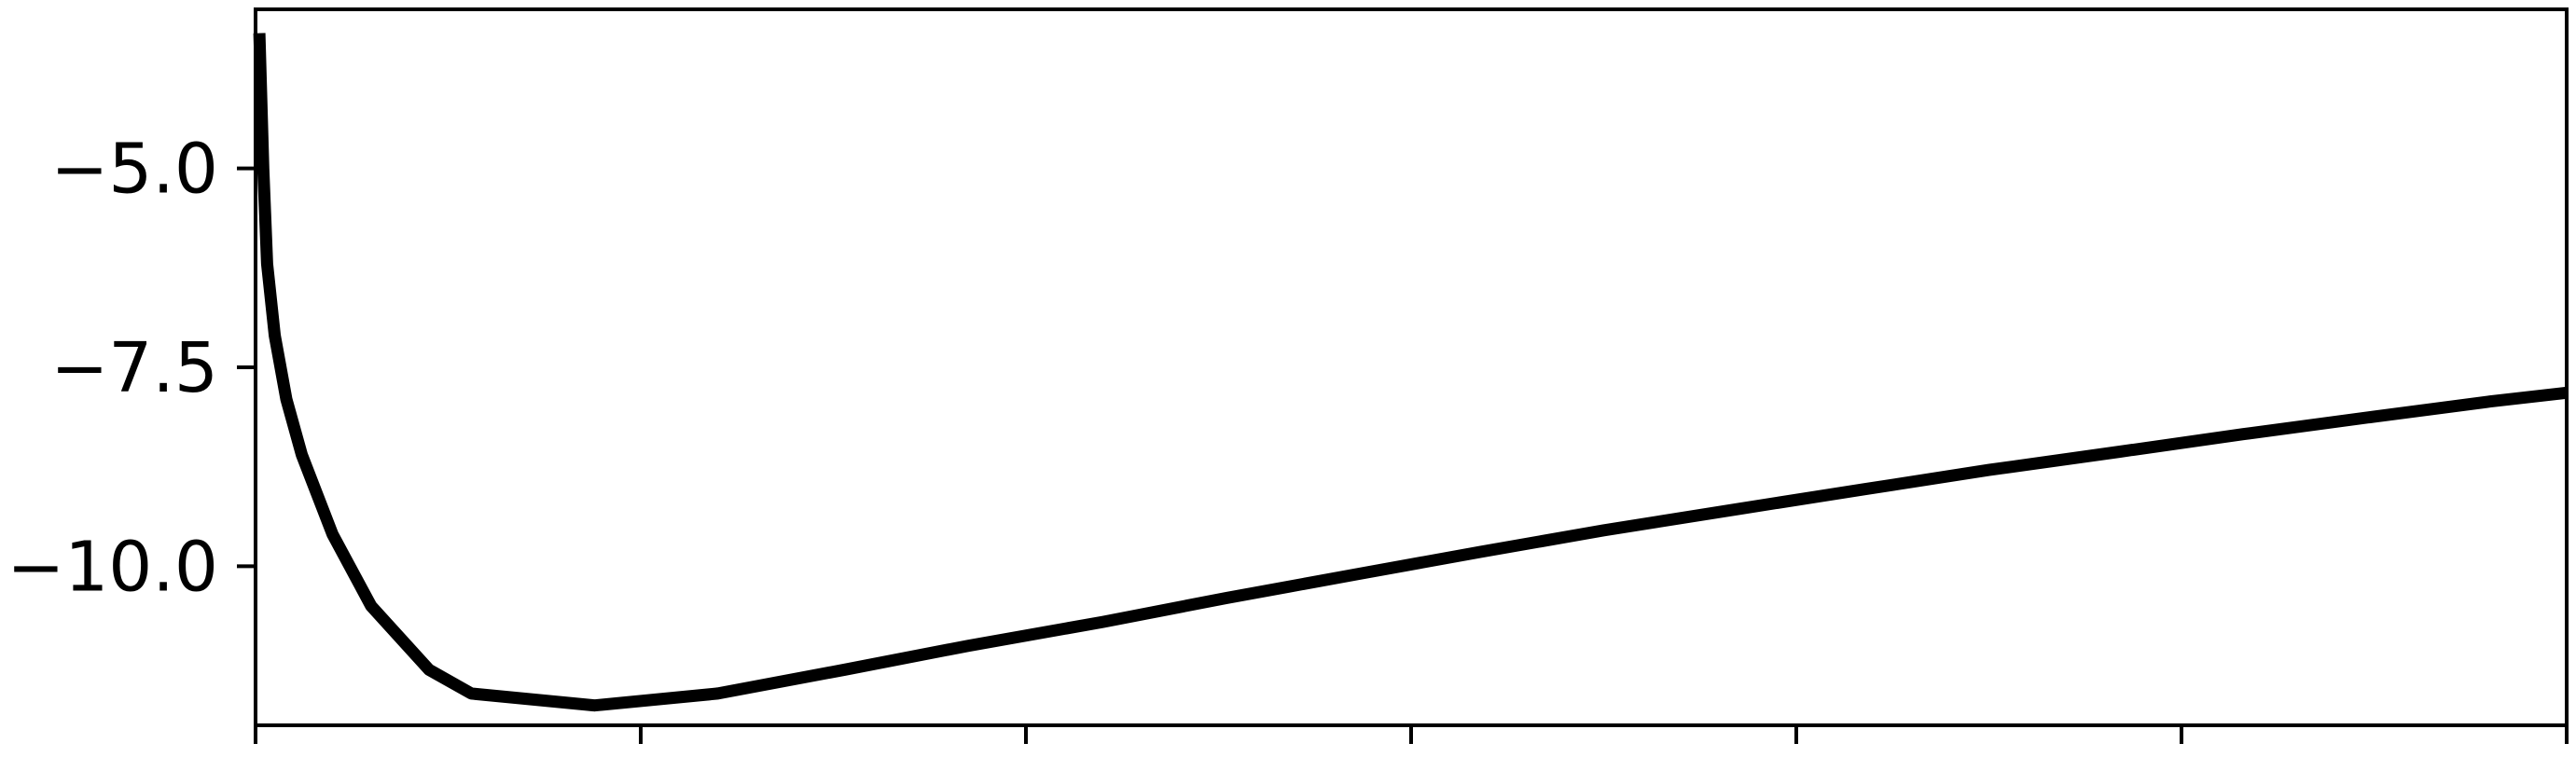 This screenshot has width=2576, height=757. Describe the element at coordinates (134, 170) in the screenshot. I see `y-tick-label-0: −5.0` at that location.